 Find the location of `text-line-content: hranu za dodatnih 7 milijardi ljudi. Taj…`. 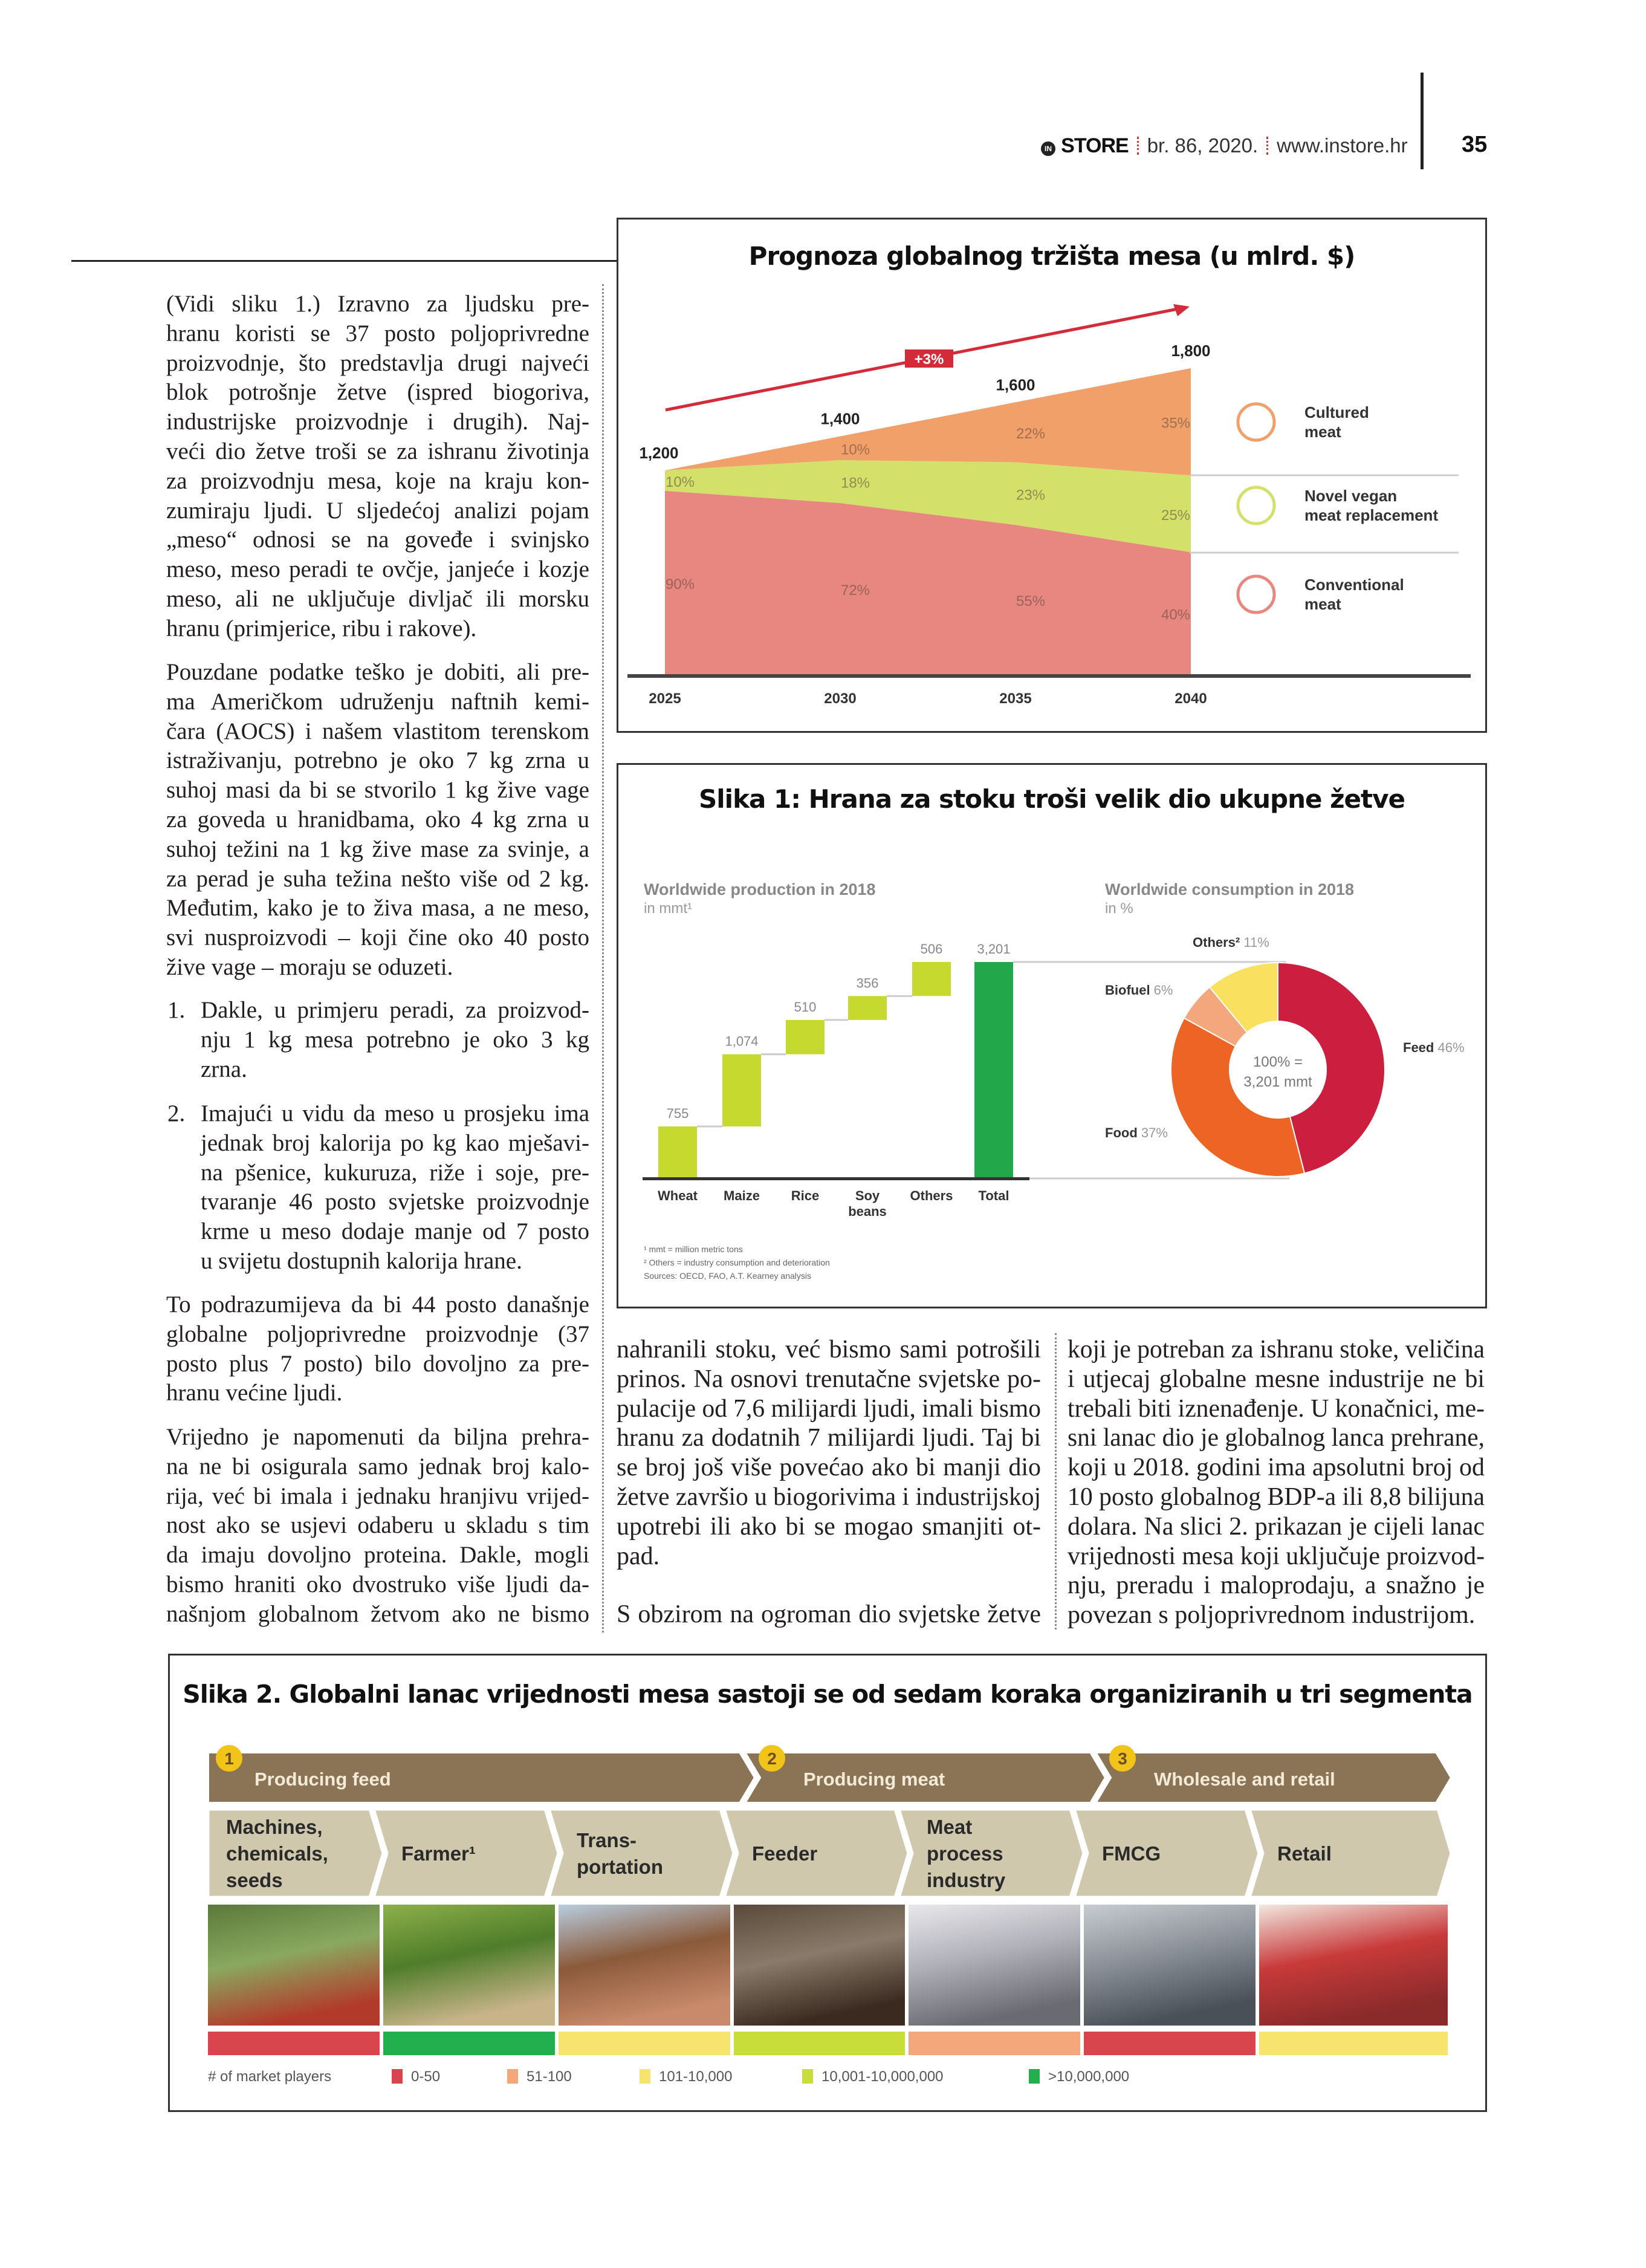

text-line-content: hranu za dodatnih 7 milijardi ljudi. Taj… is located at coordinates (829, 1438).